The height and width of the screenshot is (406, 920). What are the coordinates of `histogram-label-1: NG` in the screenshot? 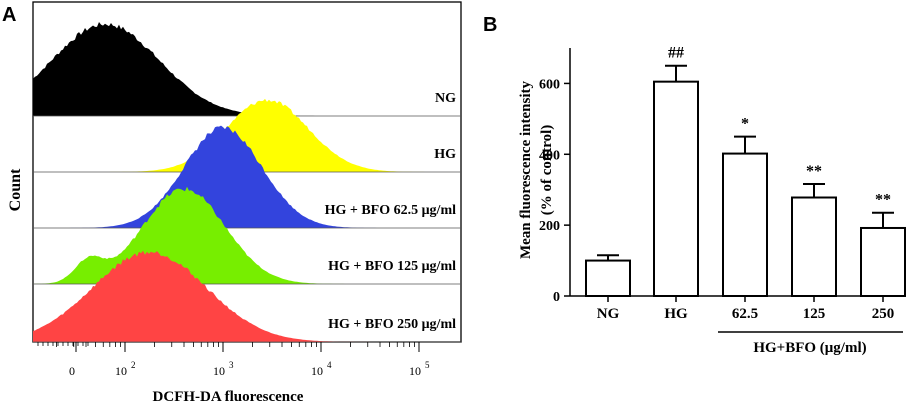 It's located at (445, 98).